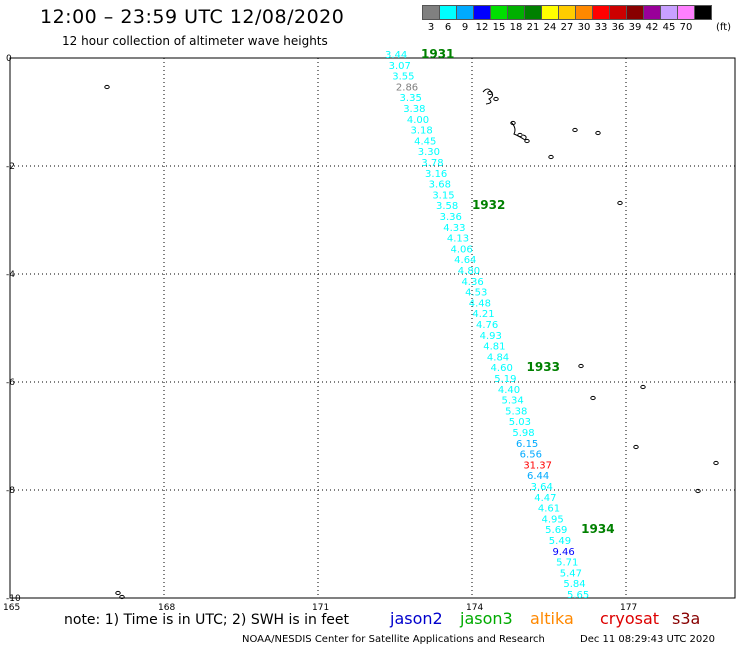 The width and height of the screenshot is (740, 650). Describe the element at coordinates (549, 509) in the screenshot. I see `wave-height-value: 4.61` at that location.